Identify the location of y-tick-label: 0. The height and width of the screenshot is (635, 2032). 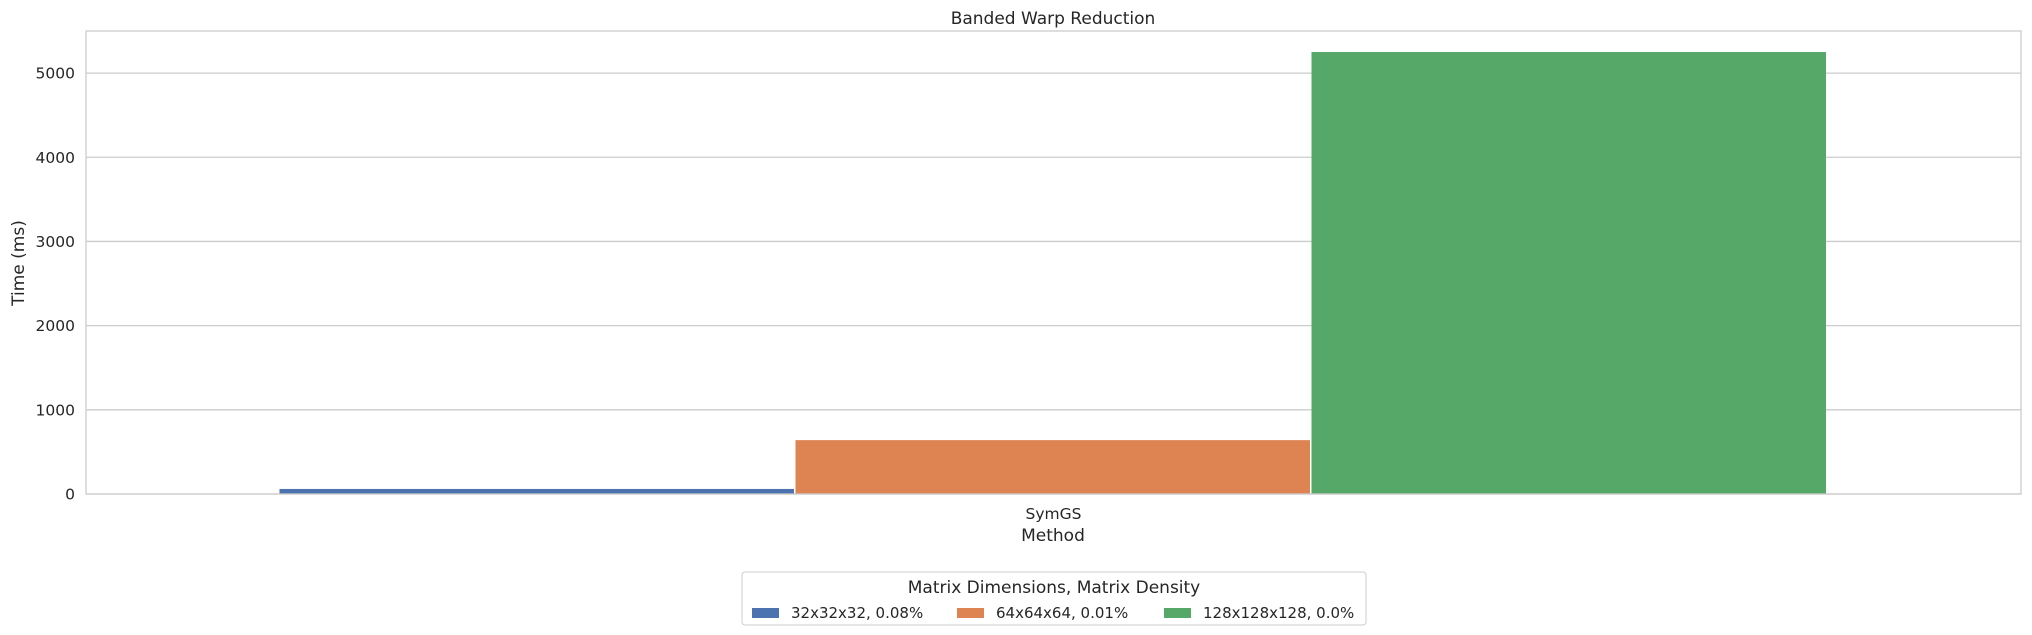
(70, 495).